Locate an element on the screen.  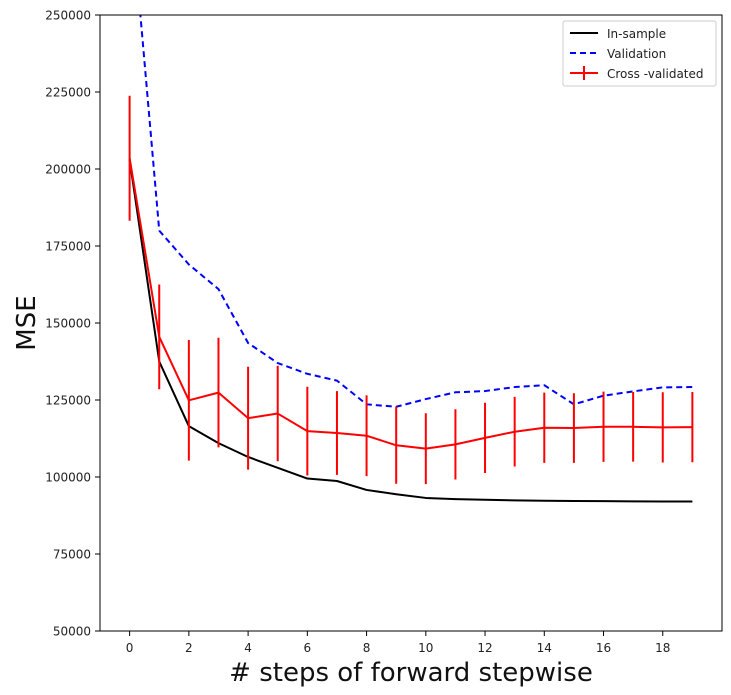
legend-label-cross-validated: Cross -validated is located at coordinates (655, 74).